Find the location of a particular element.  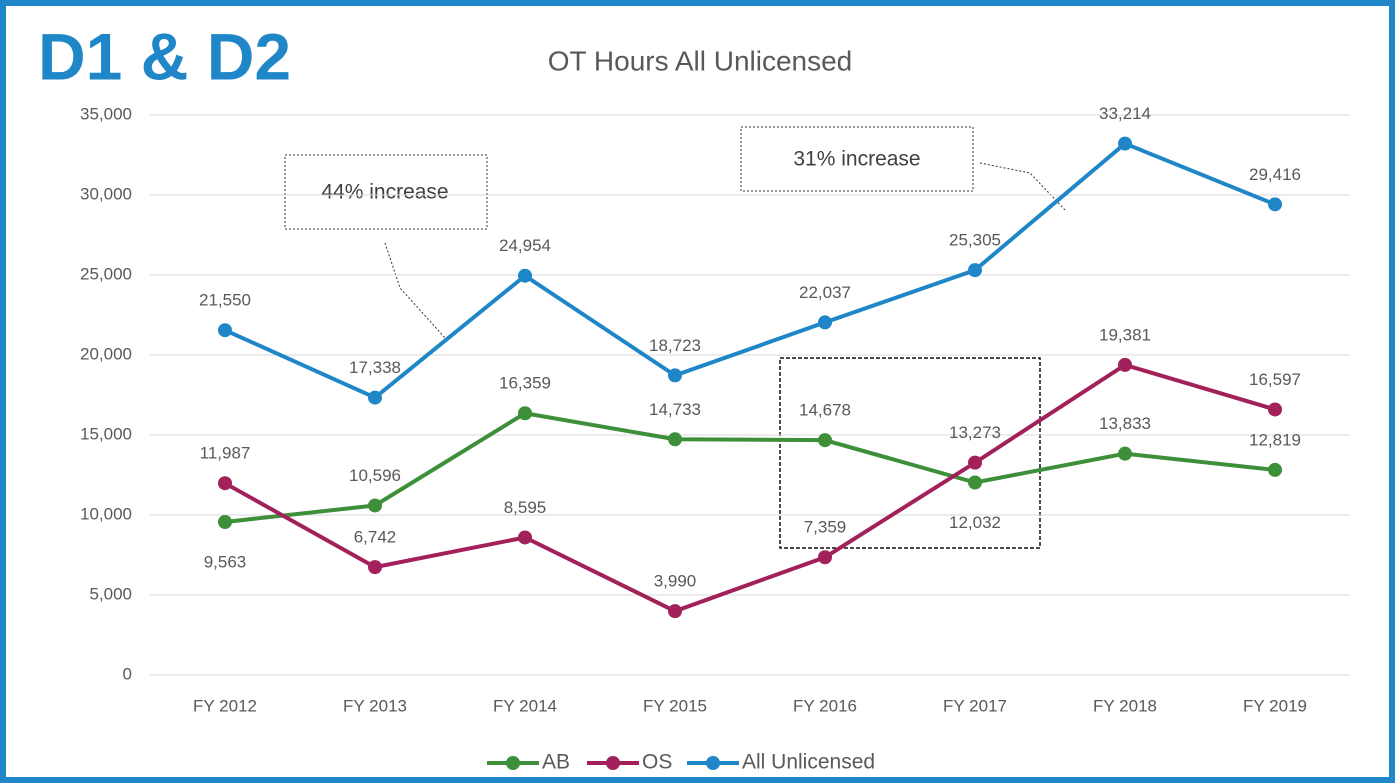

y-tick-label: 35,000 is located at coordinates (106, 113).